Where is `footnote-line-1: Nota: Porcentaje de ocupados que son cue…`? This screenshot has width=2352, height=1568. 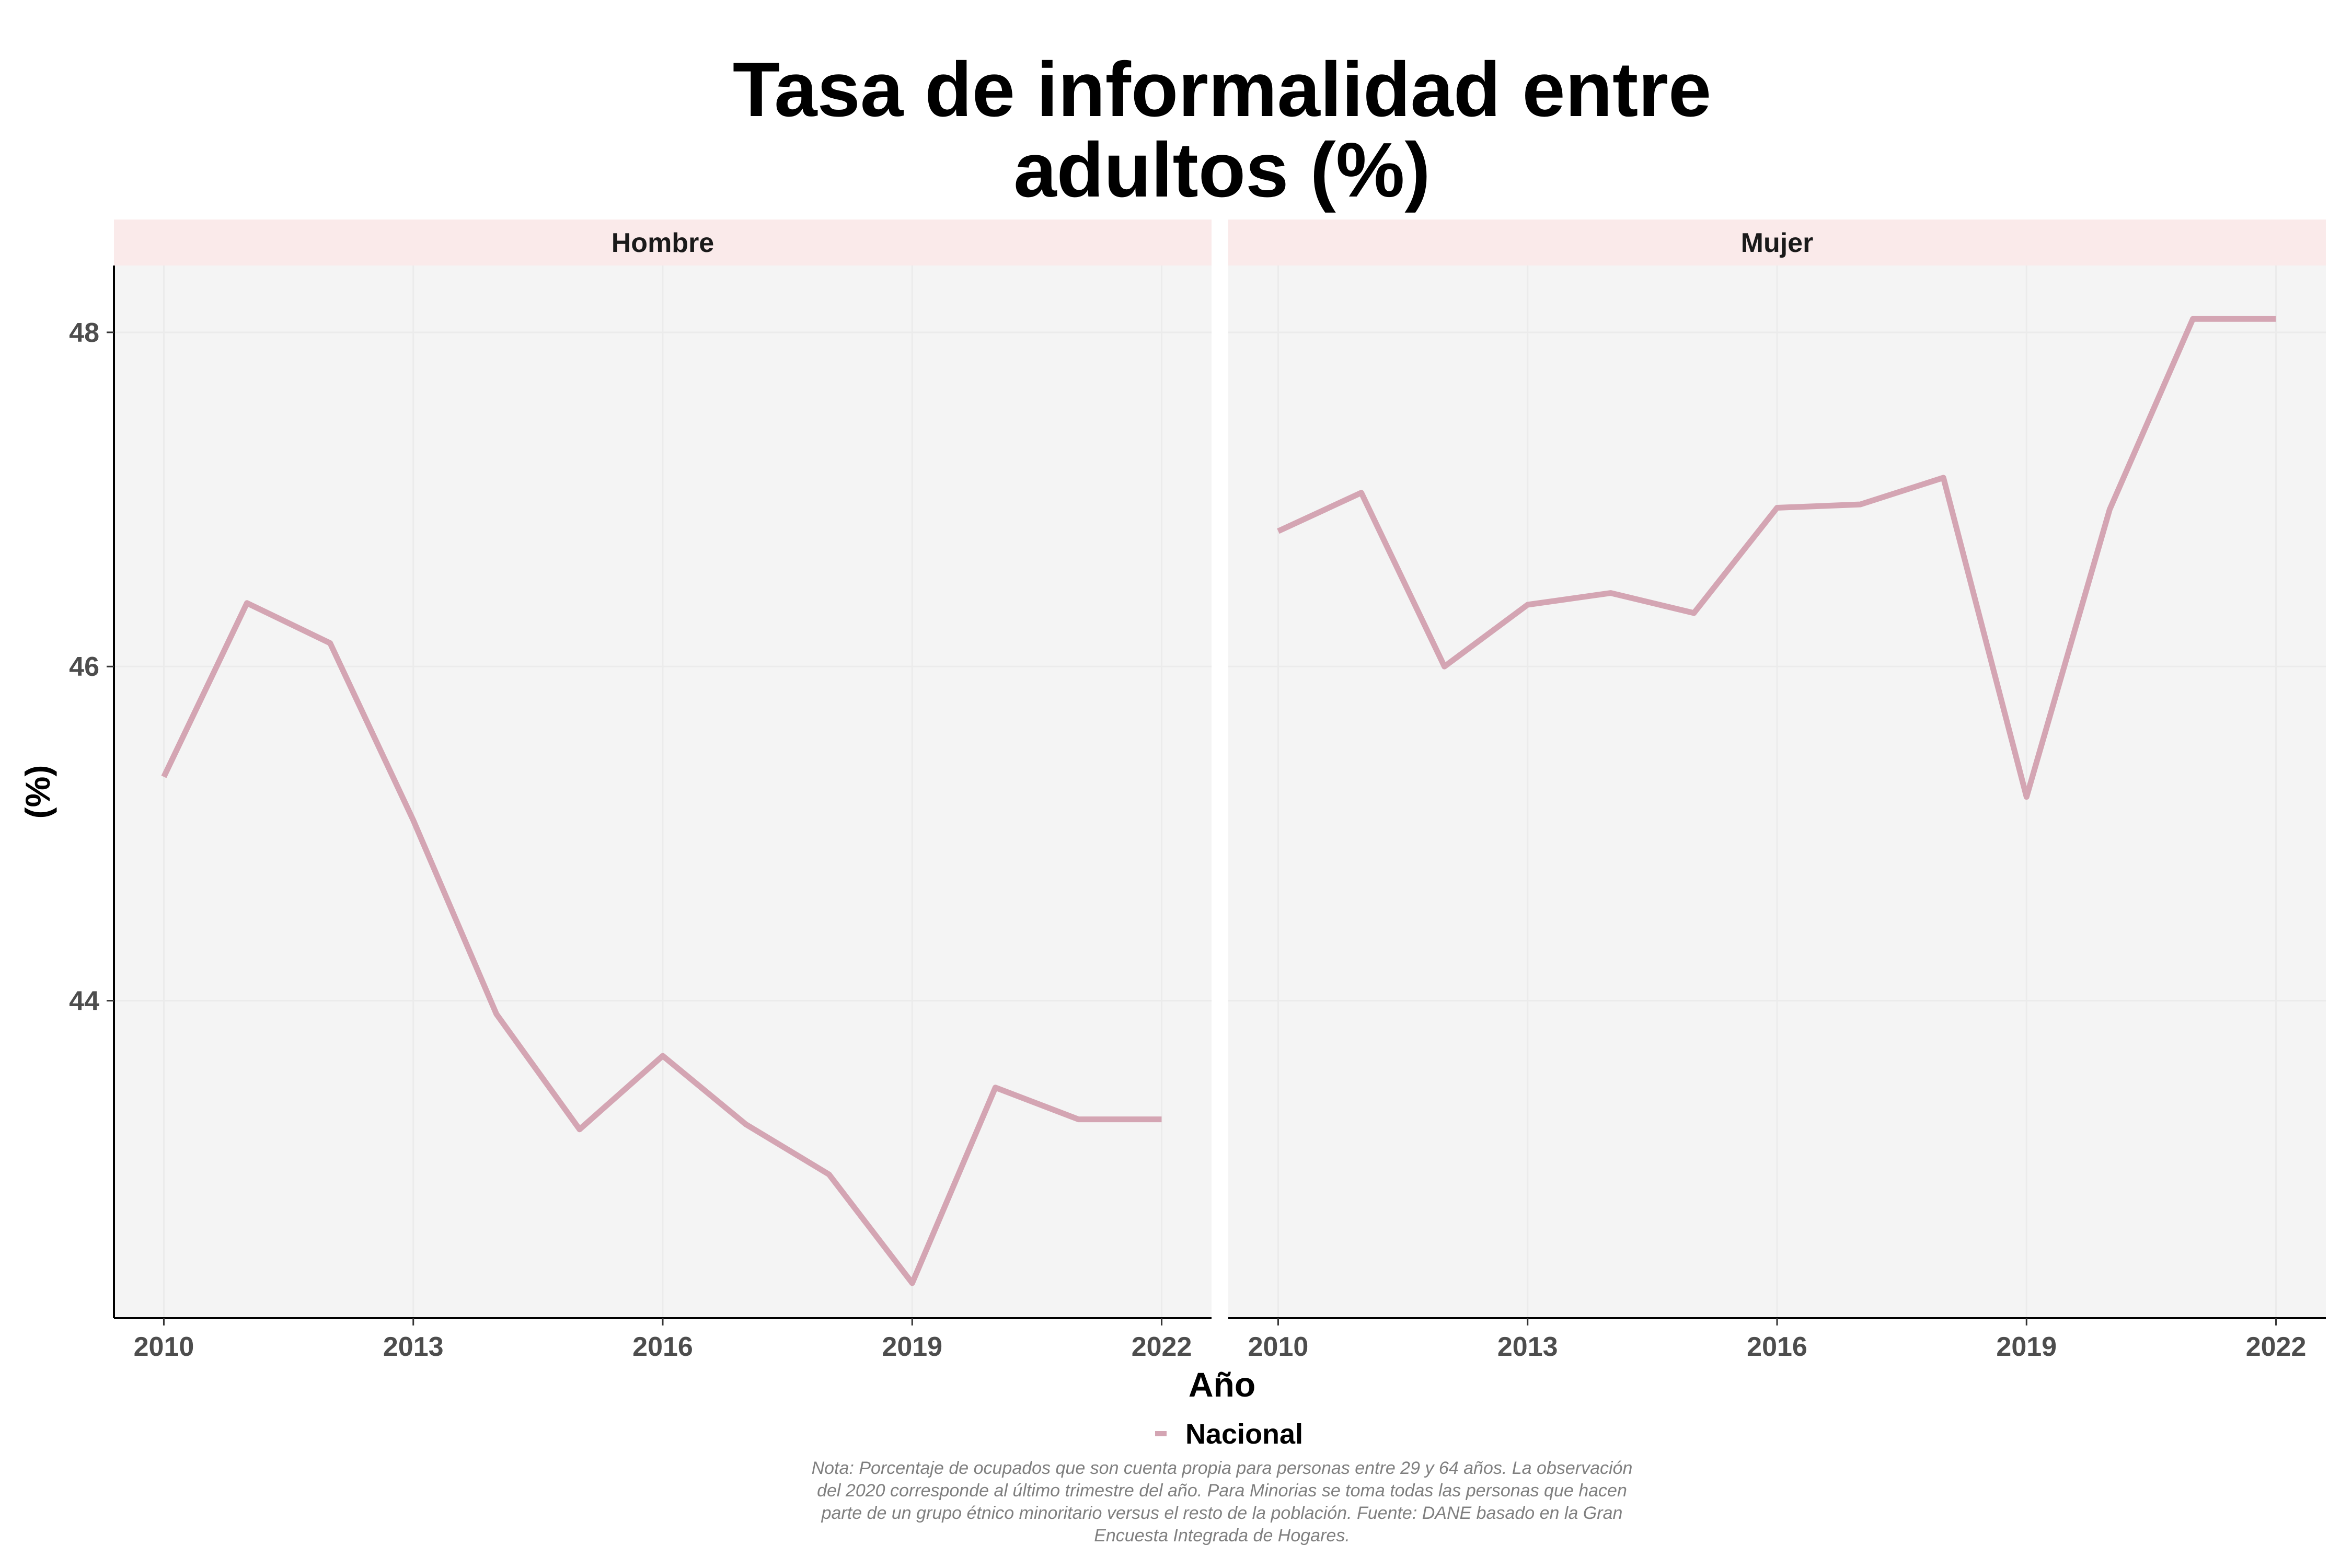 footnote-line-1: Nota: Porcentaje de ocupados que son cue… is located at coordinates (1222, 1468).